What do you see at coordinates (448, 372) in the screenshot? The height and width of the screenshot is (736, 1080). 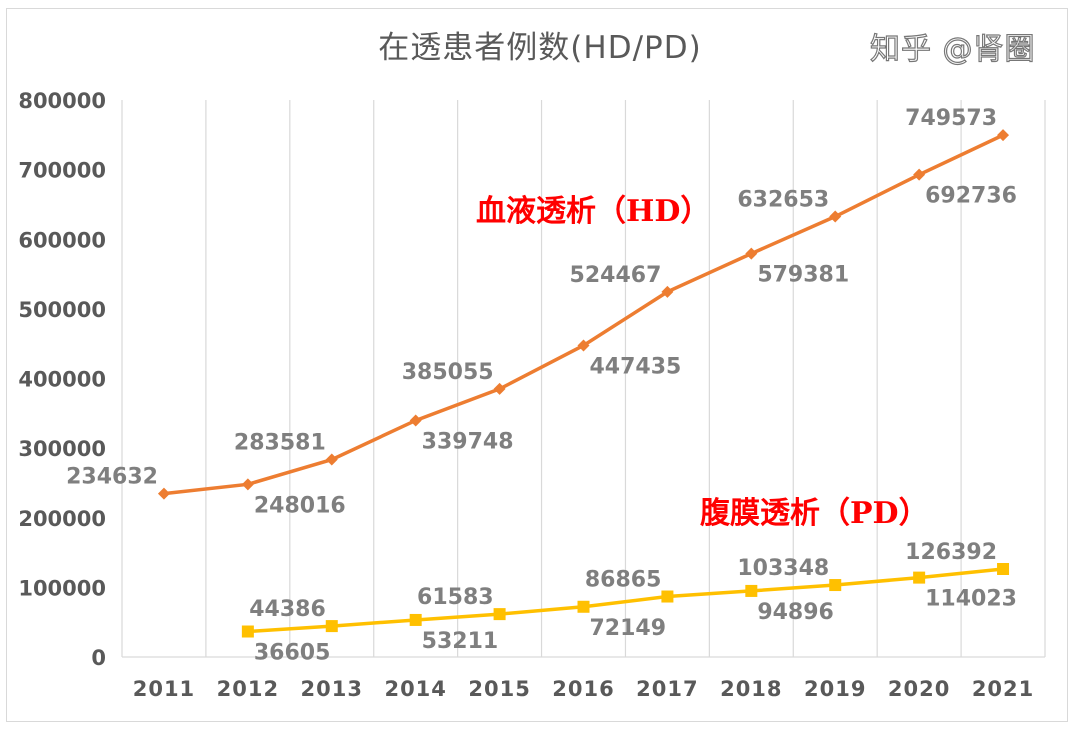 I see `data-label: 385055` at bounding box center [448, 372].